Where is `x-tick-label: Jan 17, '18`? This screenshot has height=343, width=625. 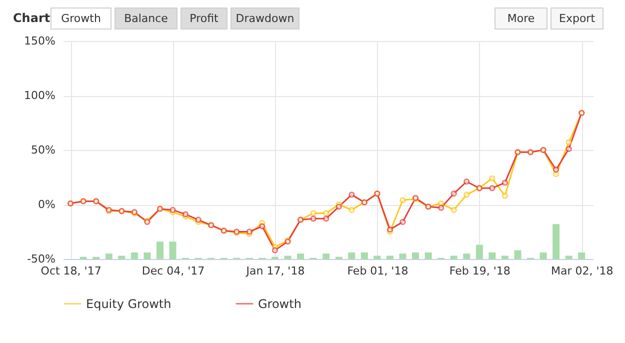
x-tick-label: Jan 17, '18 is located at coordinates (275, 271).